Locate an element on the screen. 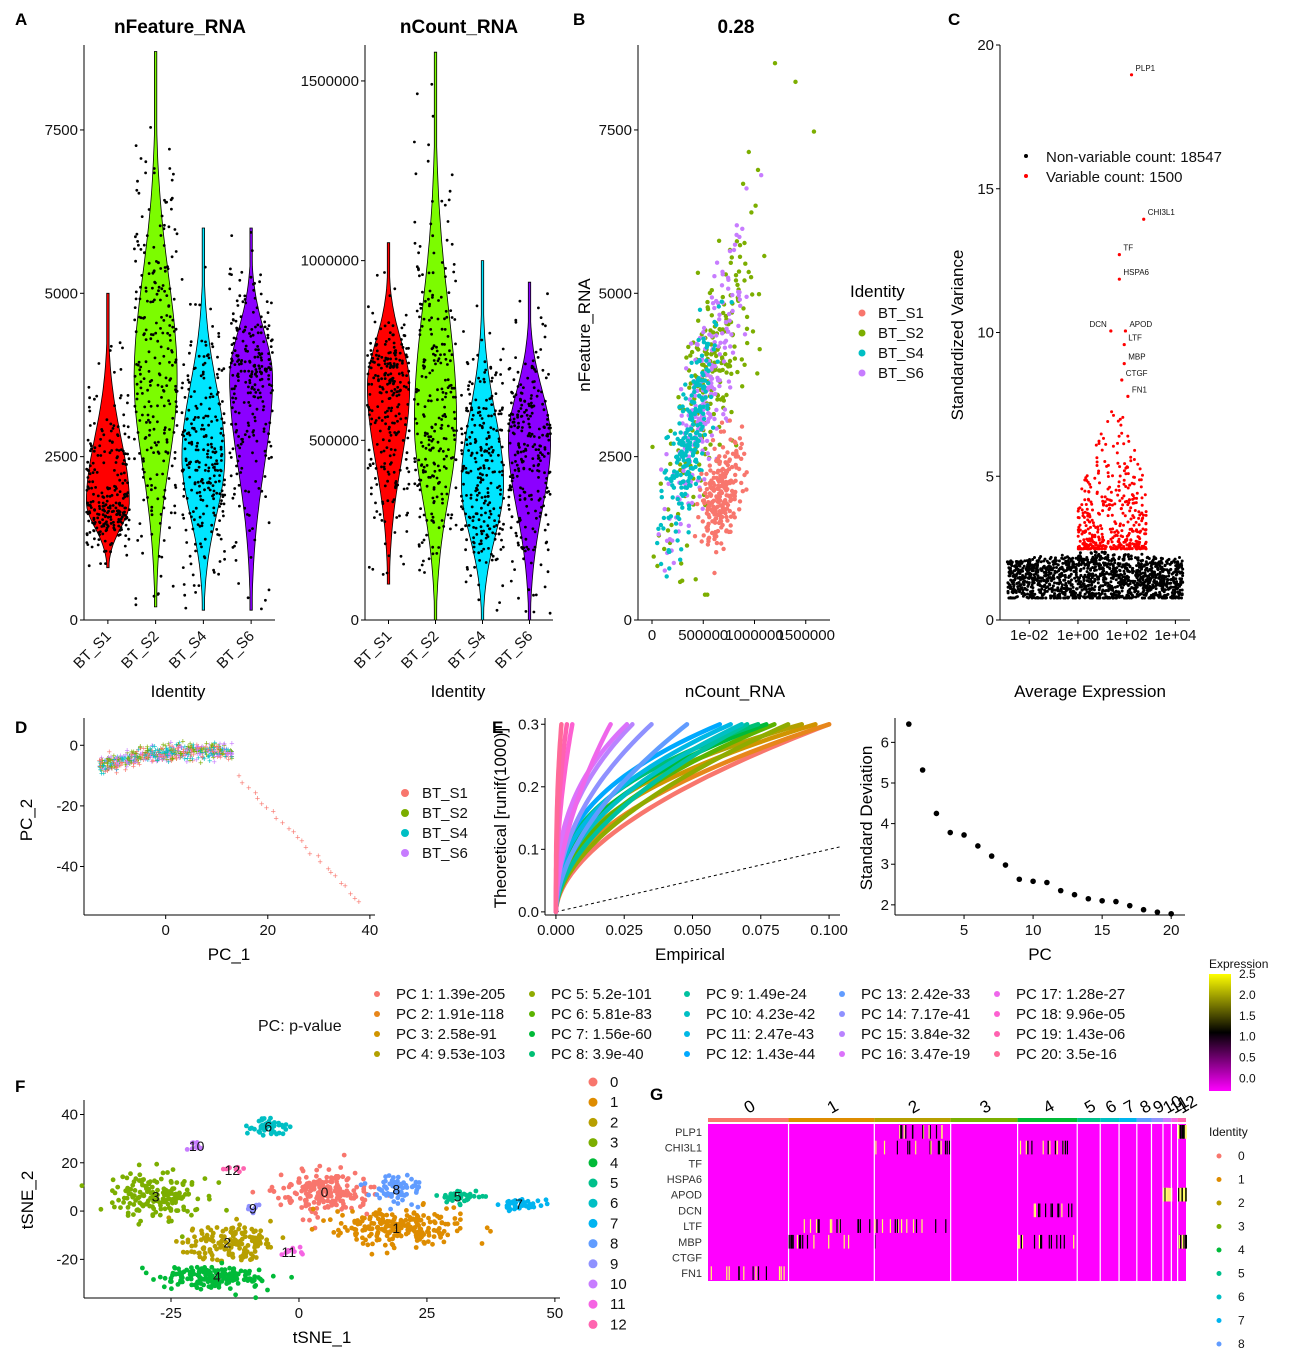 The image size is (1306, 1362). pca-point: + is located at coordinates (171, 747).